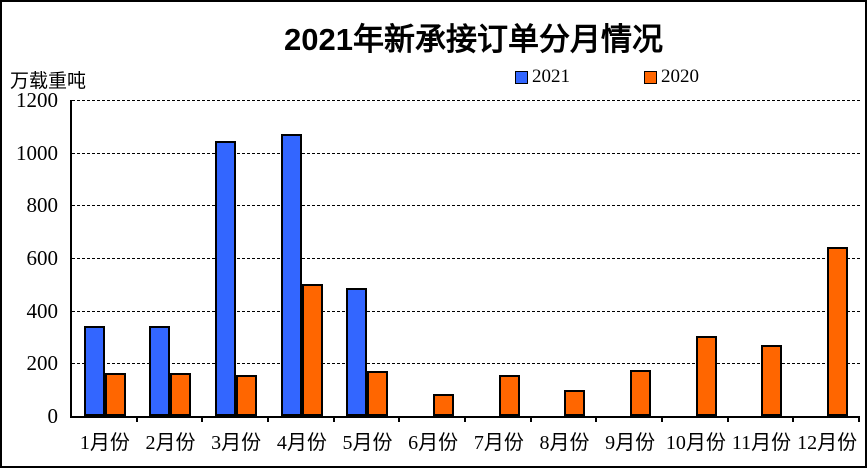  What do you see at coordinates (551, 76) in the screenshot?
I see `legend-label-2021: 2021` at bounding box center [551, 76].